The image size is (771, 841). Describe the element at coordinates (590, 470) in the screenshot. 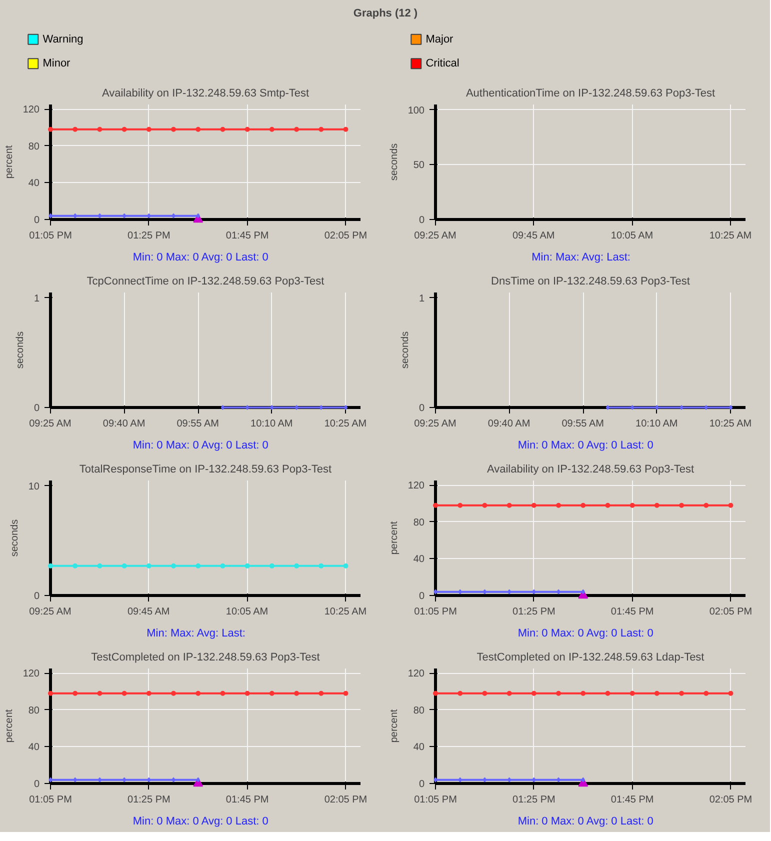

I see `chart-title: Availability on IP-132.248.59.63 Pop3-Test` at that location.